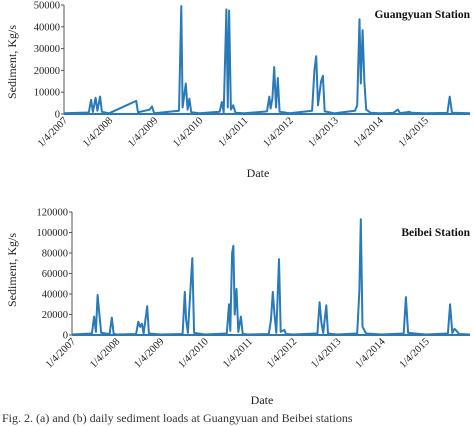  I want to click on guangyuan-y-tick-label: 50000, so click(47, 6).